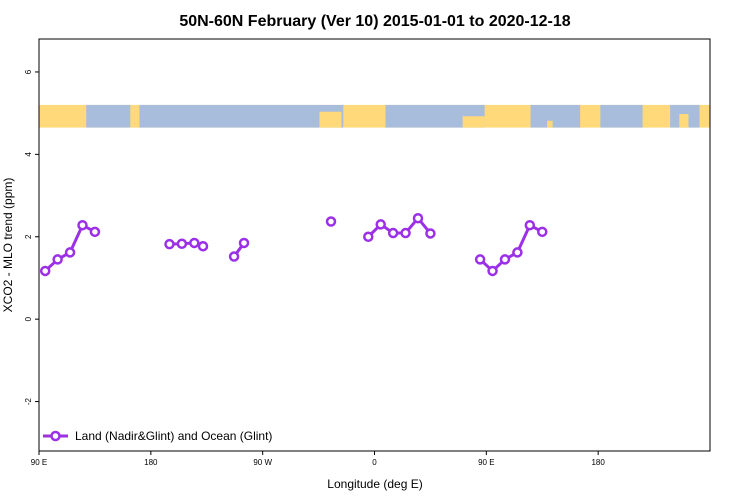 The height and width of the screenshot is (500, 750). I want to click on y-tick-label: 6, so click(28, 71).